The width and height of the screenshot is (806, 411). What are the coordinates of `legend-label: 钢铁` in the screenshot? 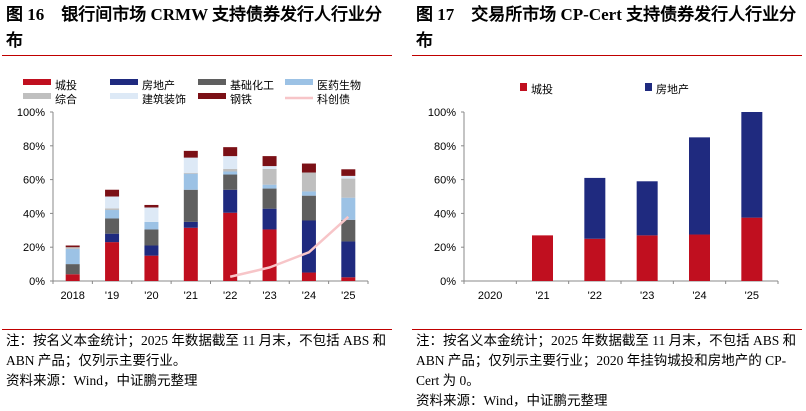 It's located at (241, 99).